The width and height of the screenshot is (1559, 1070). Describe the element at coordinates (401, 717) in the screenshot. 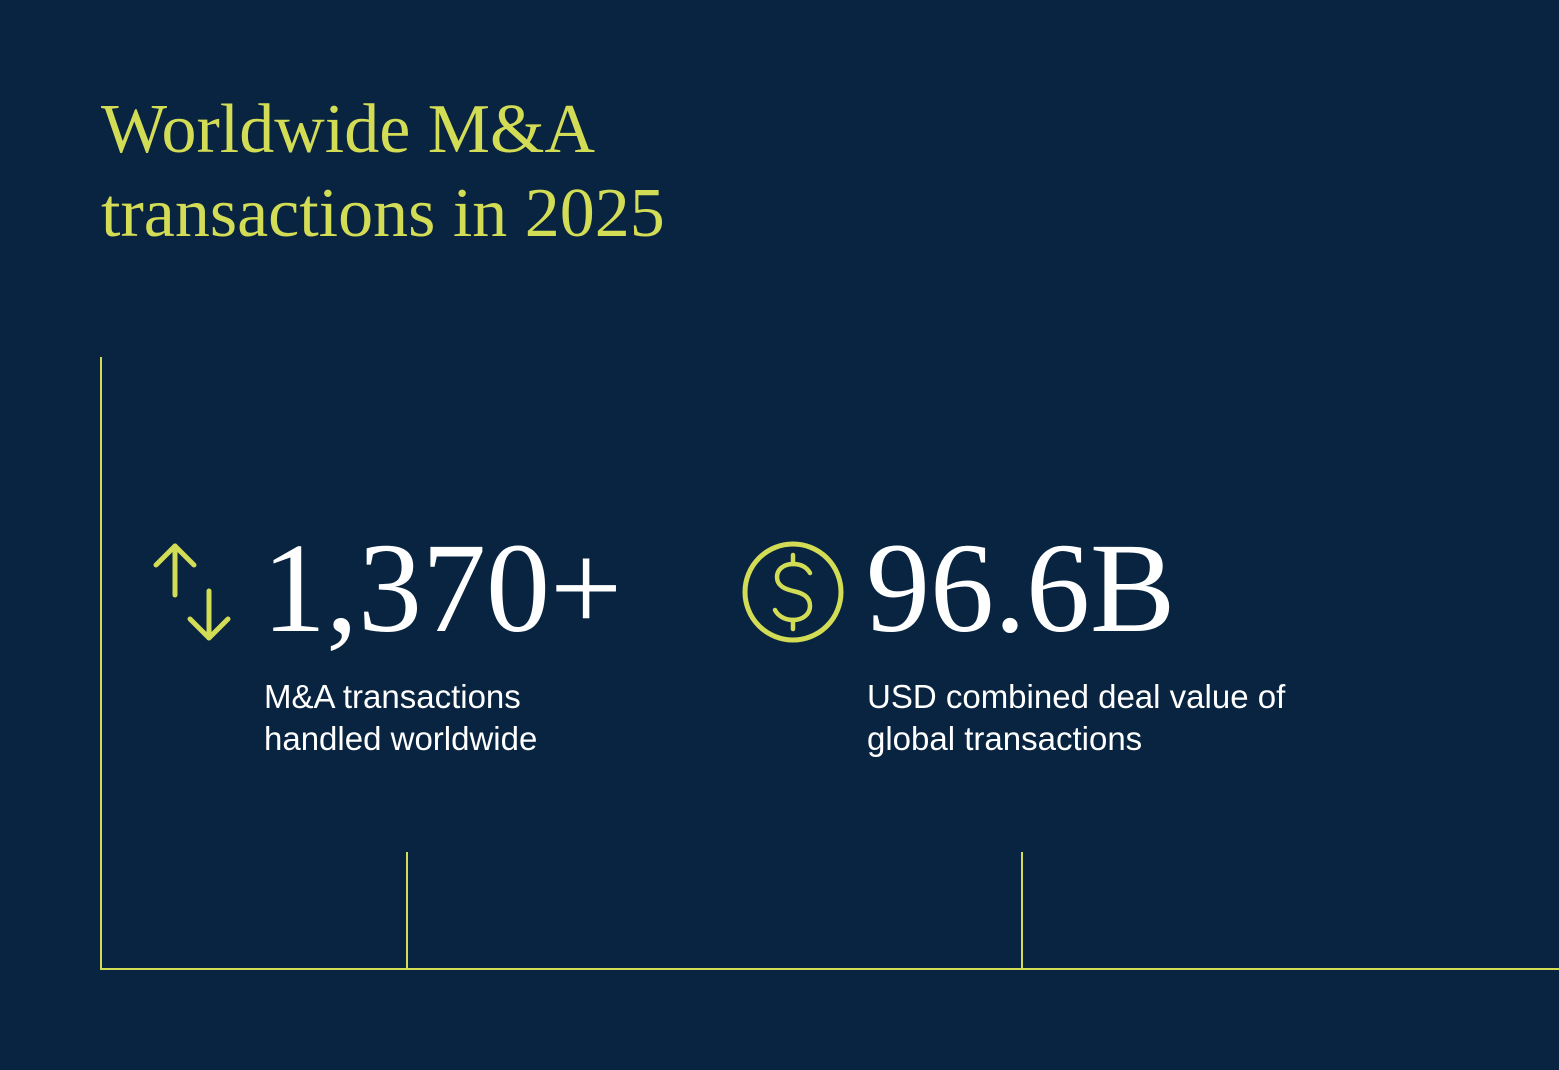

I see `stat-description: M&A transactions handled worldwide` at that location.